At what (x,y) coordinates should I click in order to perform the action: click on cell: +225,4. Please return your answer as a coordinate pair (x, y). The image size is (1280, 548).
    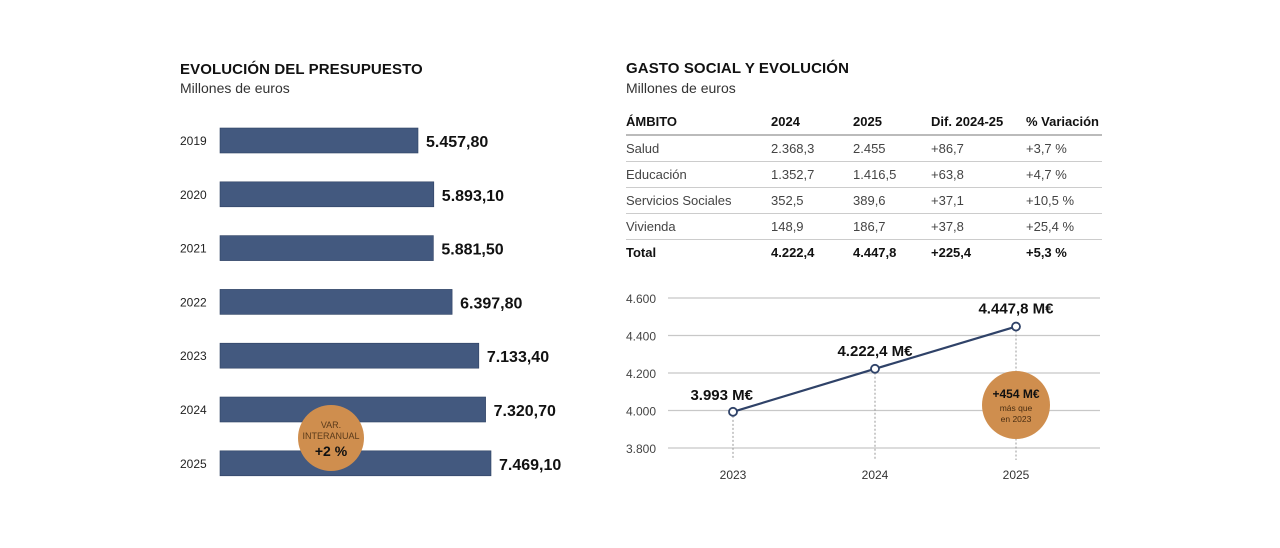
    Looking at the image, I should click on (951, 252).